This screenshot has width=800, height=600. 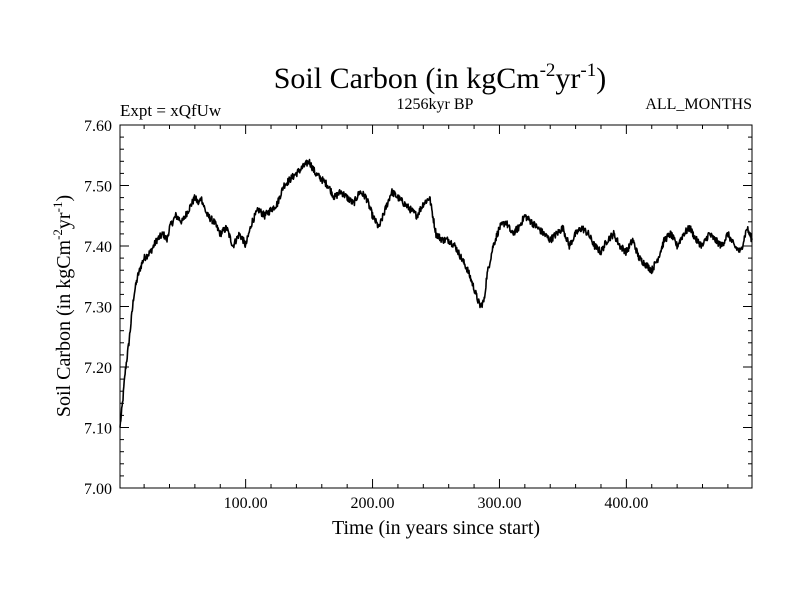 What do you see at coordinates (62, 306) in the screenshot?
I see `y-axis-label: Soil Carbon (in kgCm-2yr-1)` at bounding box center [62, 306].